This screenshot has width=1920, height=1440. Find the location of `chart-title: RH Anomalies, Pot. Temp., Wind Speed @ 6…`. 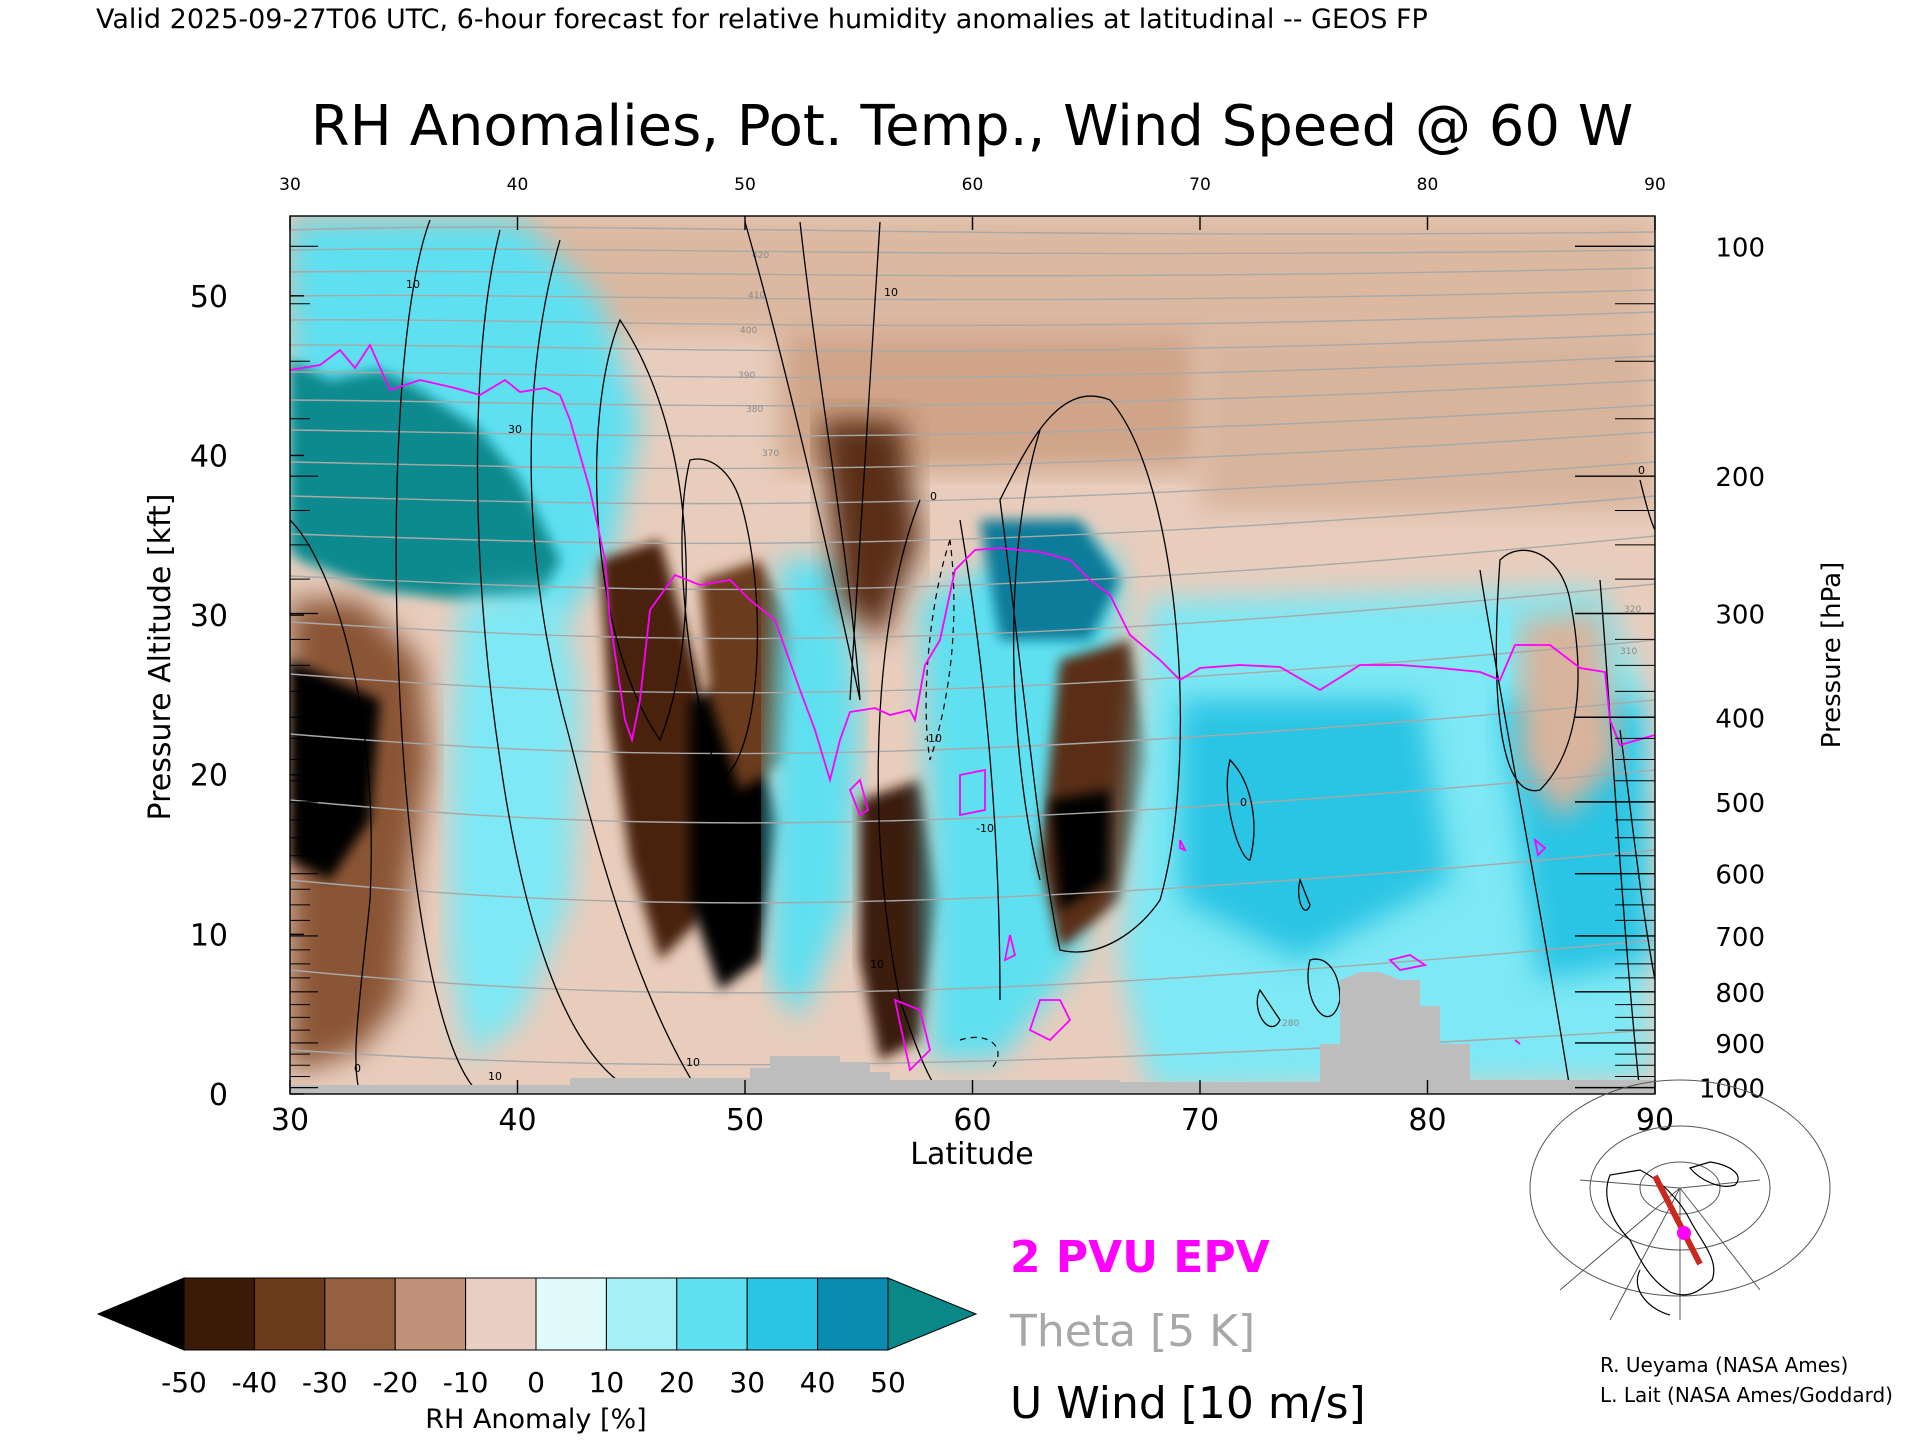

chart-title: RH Anomalies, Pot. Temp., Wind Speed @ 6… is located at coordinates (972, 126).